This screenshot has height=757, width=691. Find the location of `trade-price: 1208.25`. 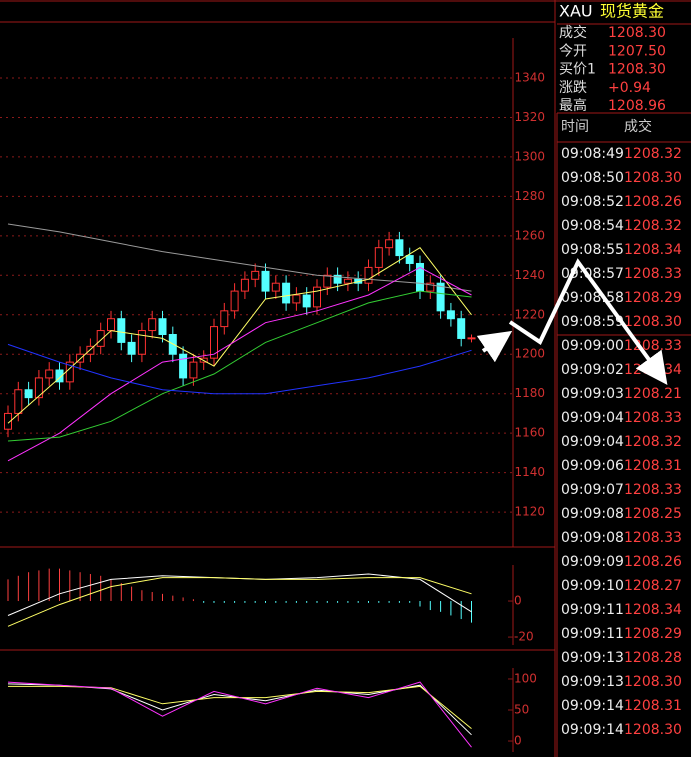

trade-price: 1208.25 is located at coordinates (653, 514).